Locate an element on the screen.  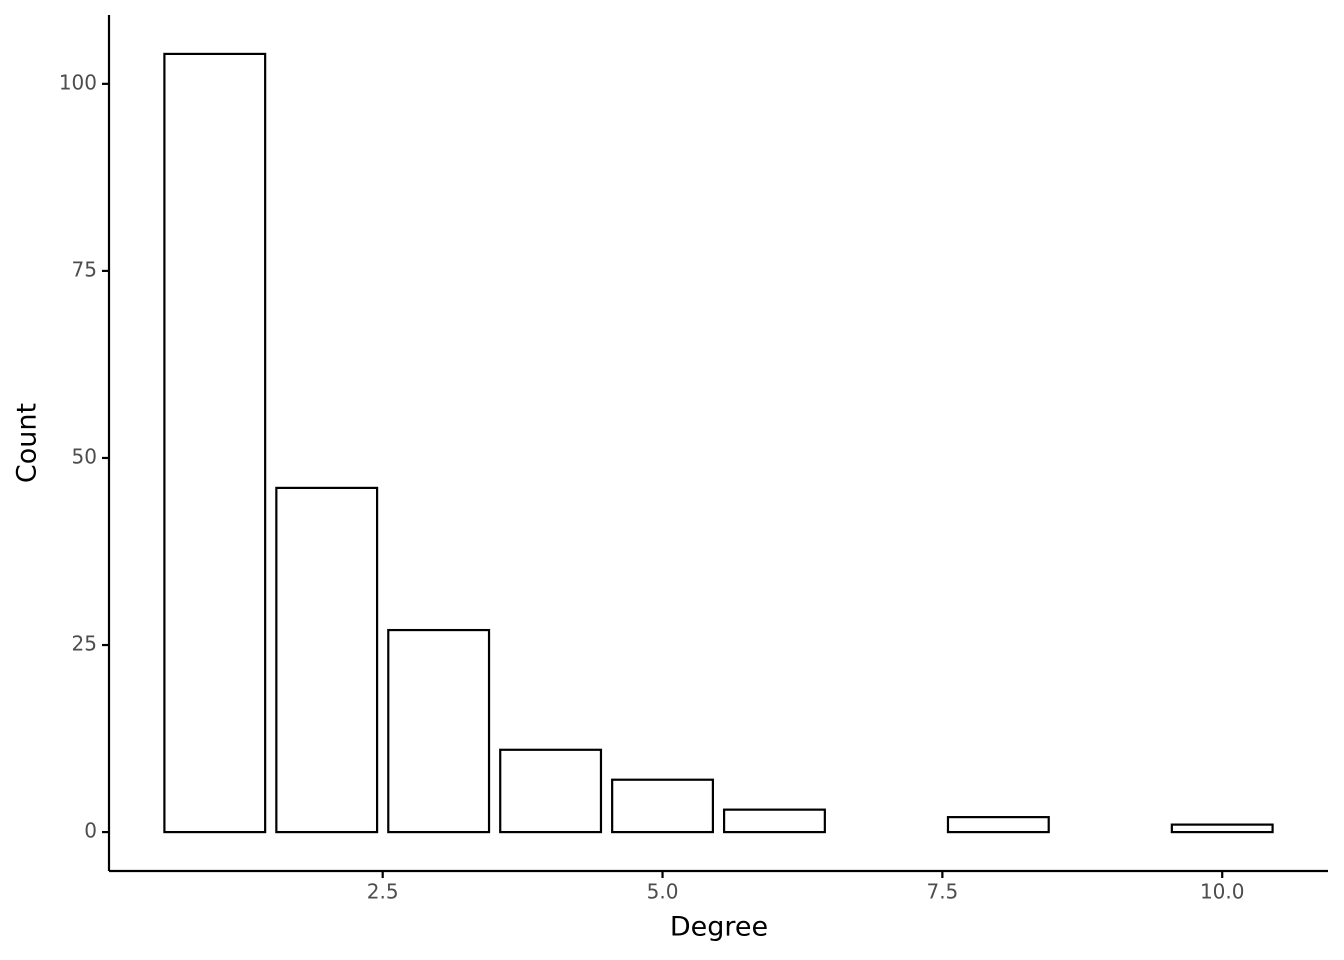
x-tick-label: 7.5 is located at coordinates (942, 892).